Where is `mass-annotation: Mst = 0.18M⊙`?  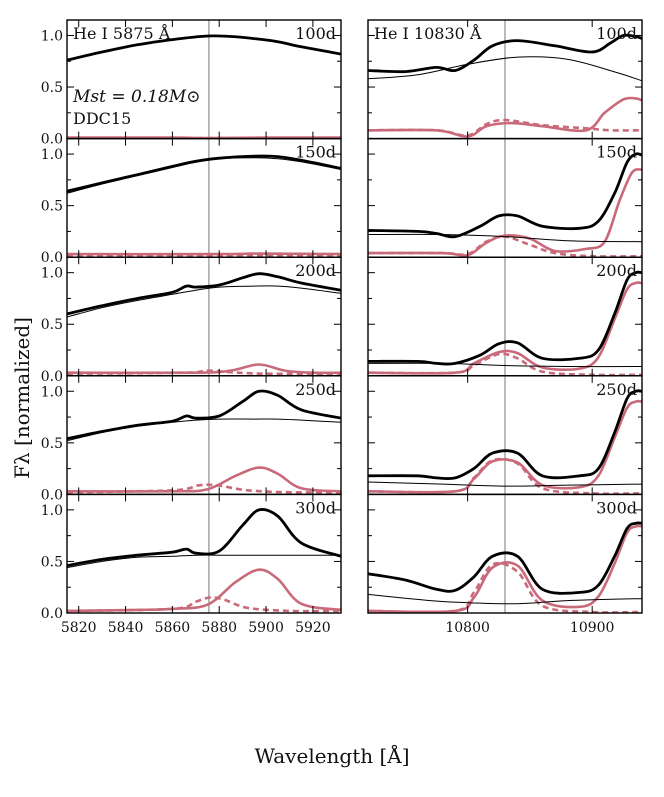 mass-annotation: Mst = 0.18M⊙ is located at coordinates (136, 97).